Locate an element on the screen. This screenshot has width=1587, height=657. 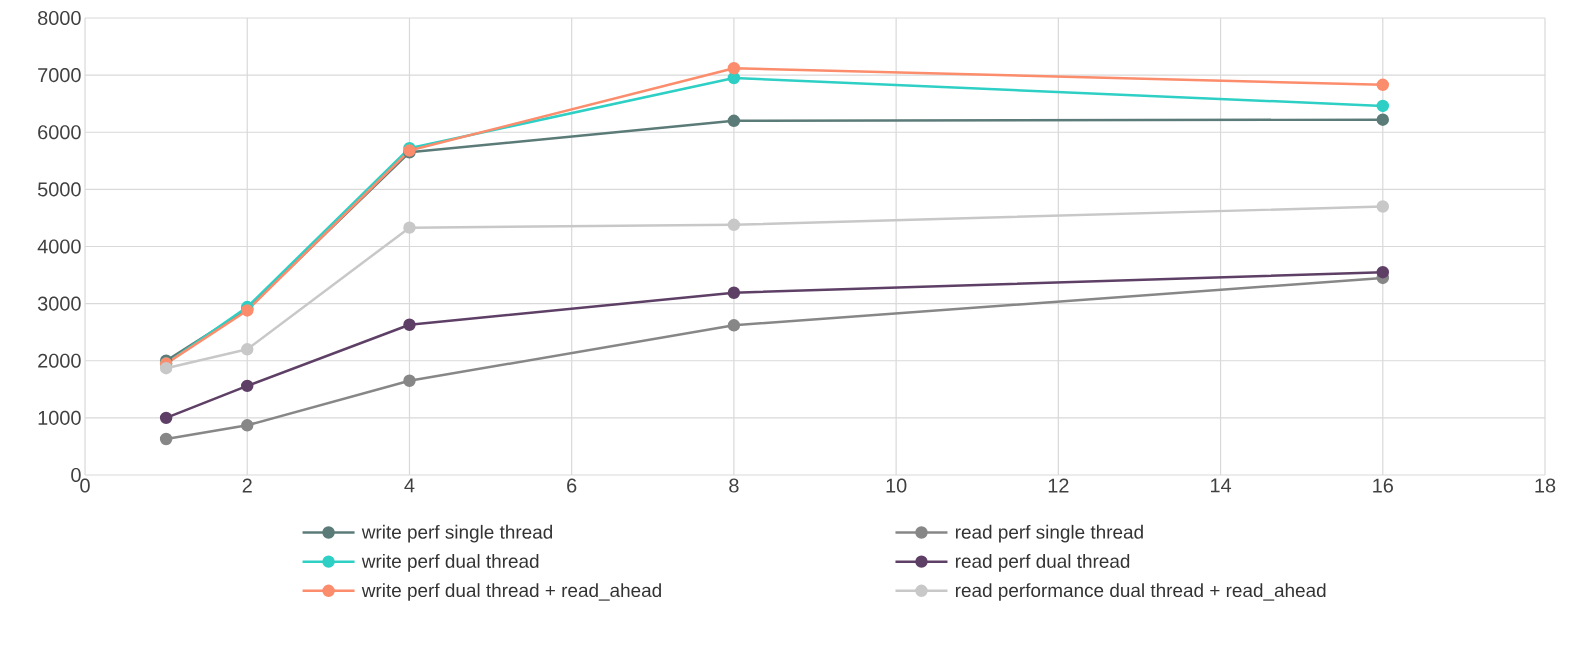
y-tick-label: 6000 is located at coordinates (59, 132).